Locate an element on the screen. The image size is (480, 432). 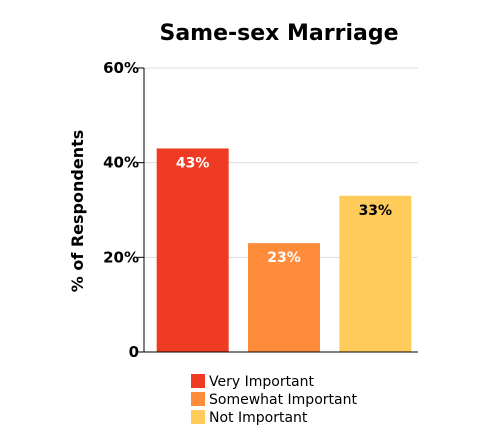
data-label: 43% is located at coordinates (193, 163).